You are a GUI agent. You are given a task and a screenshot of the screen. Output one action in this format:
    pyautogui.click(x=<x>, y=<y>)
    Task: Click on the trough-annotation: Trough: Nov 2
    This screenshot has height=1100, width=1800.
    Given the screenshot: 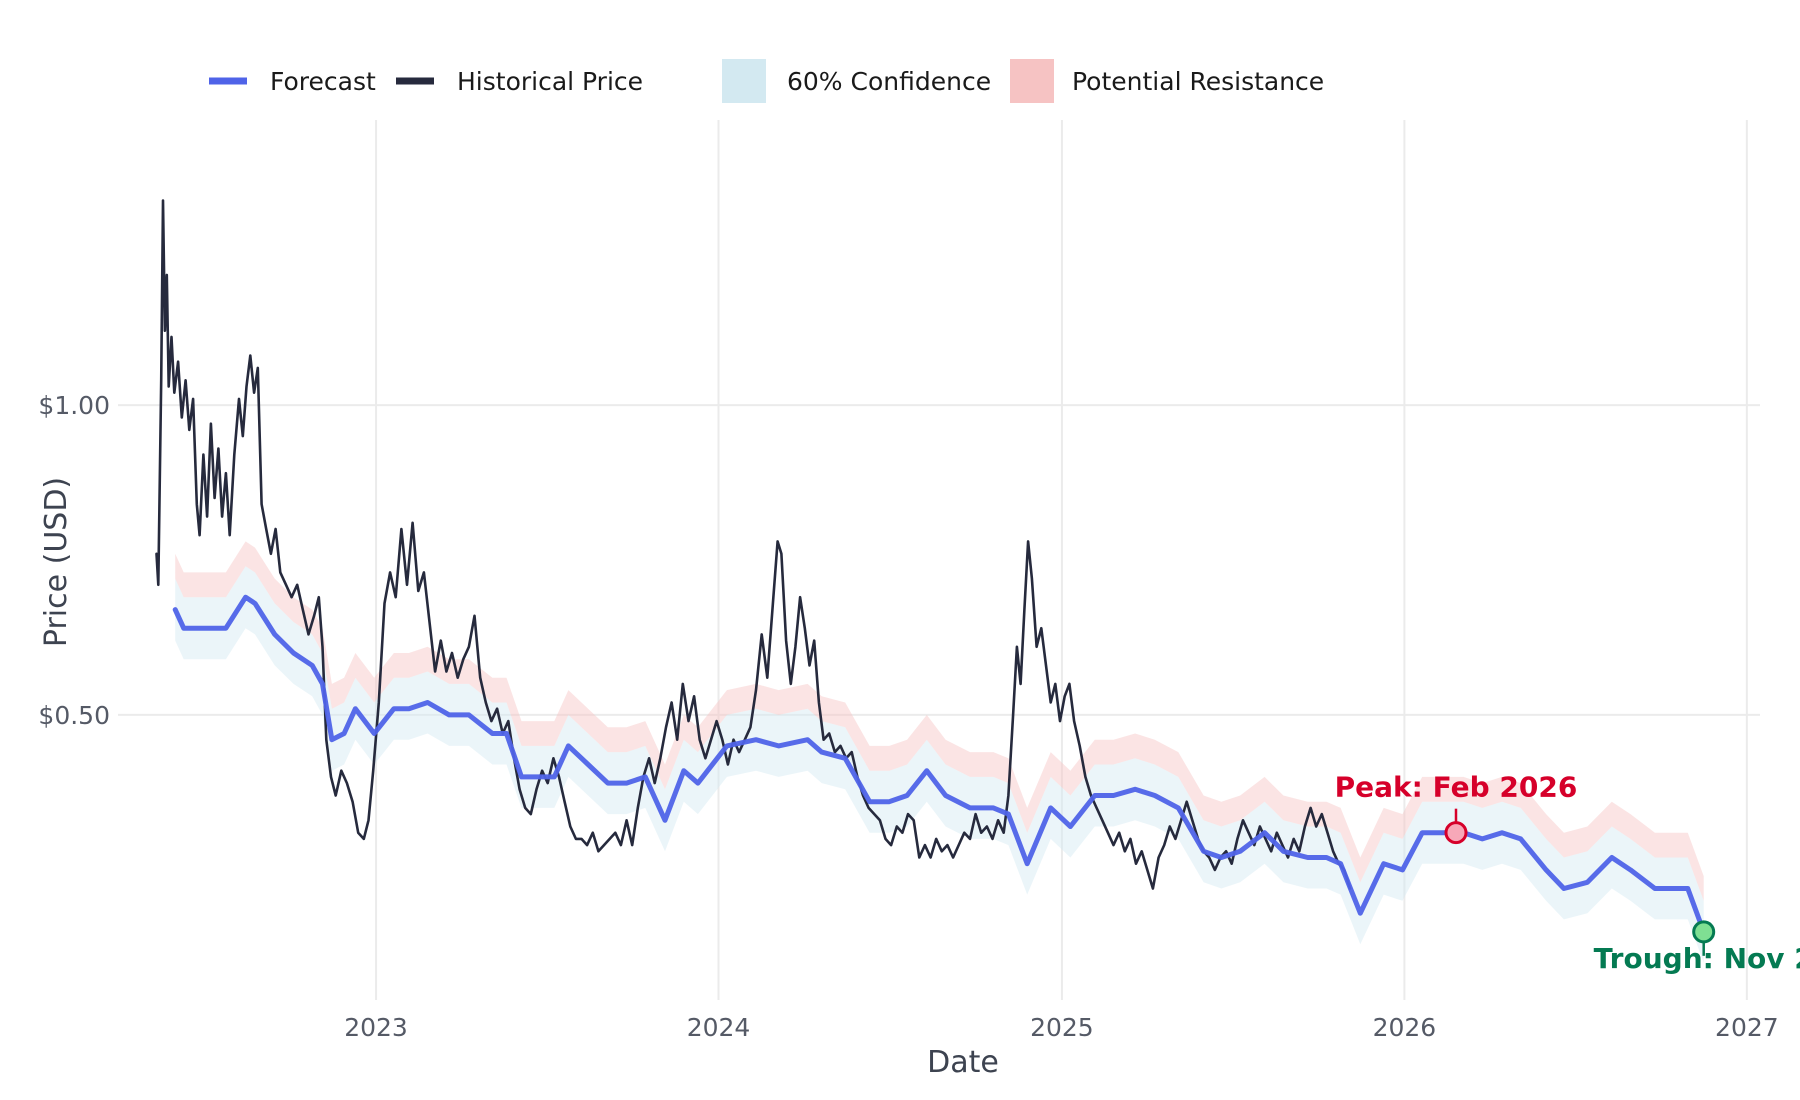 What is the action you would take?
    pyautogui.click(x=1697, y=947)
    